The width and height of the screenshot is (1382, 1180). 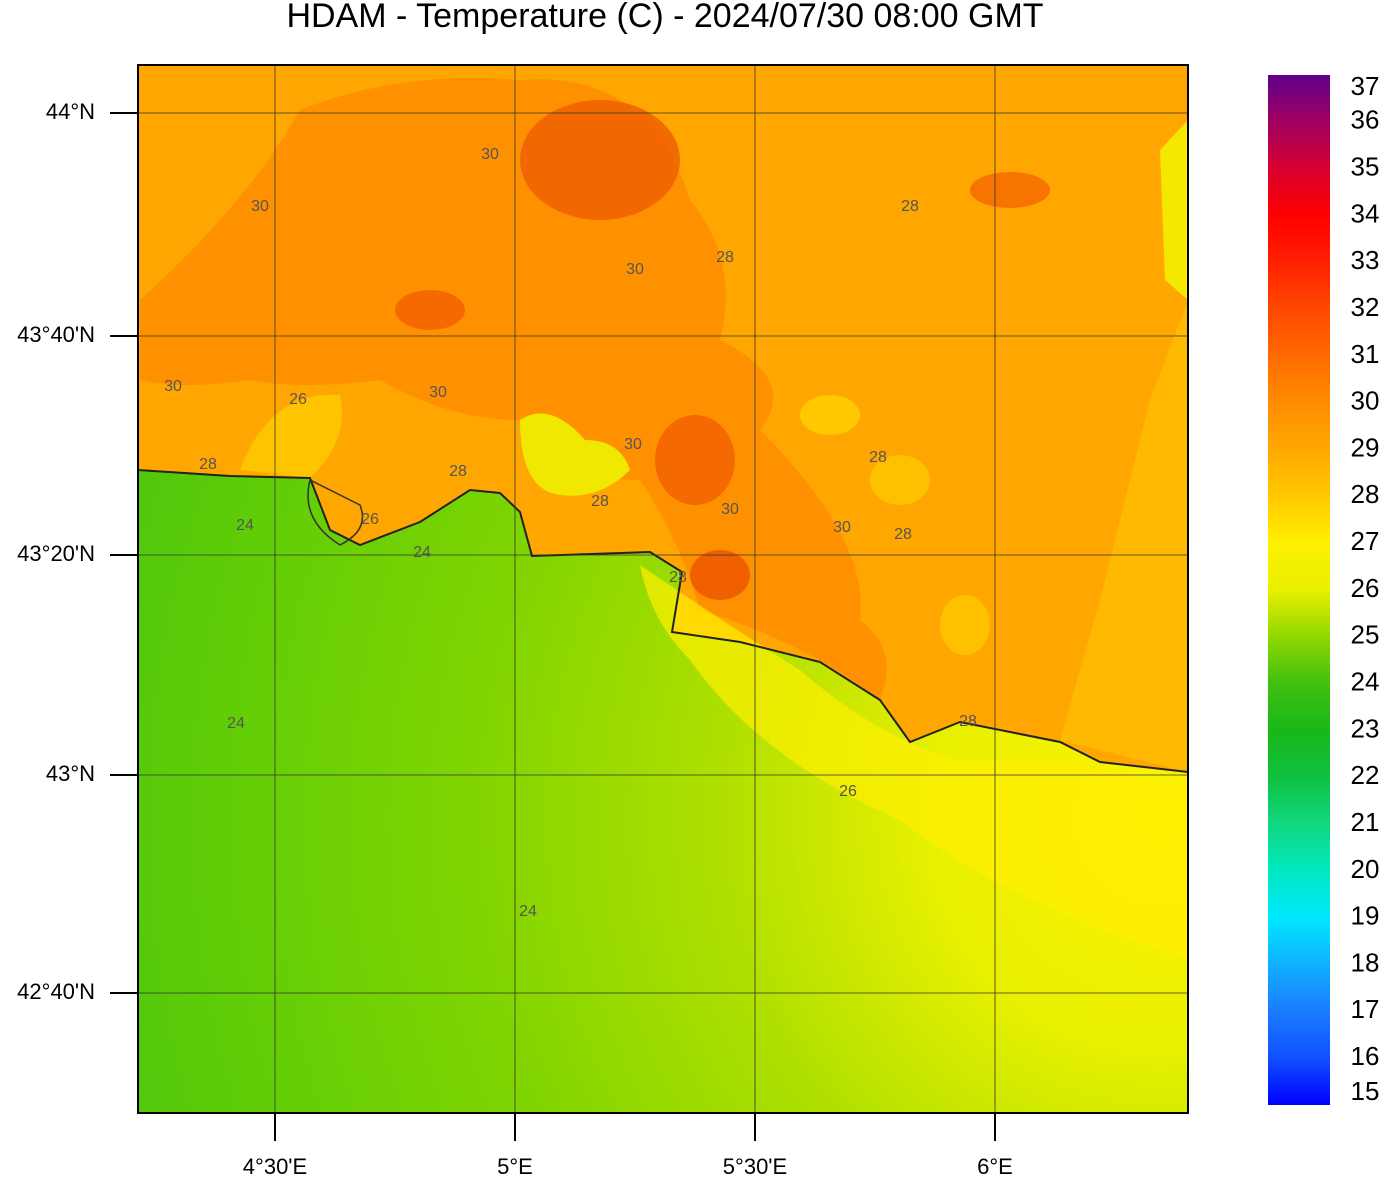 I want to click on colorbar-label: 20, so click(x=1365, y=869).